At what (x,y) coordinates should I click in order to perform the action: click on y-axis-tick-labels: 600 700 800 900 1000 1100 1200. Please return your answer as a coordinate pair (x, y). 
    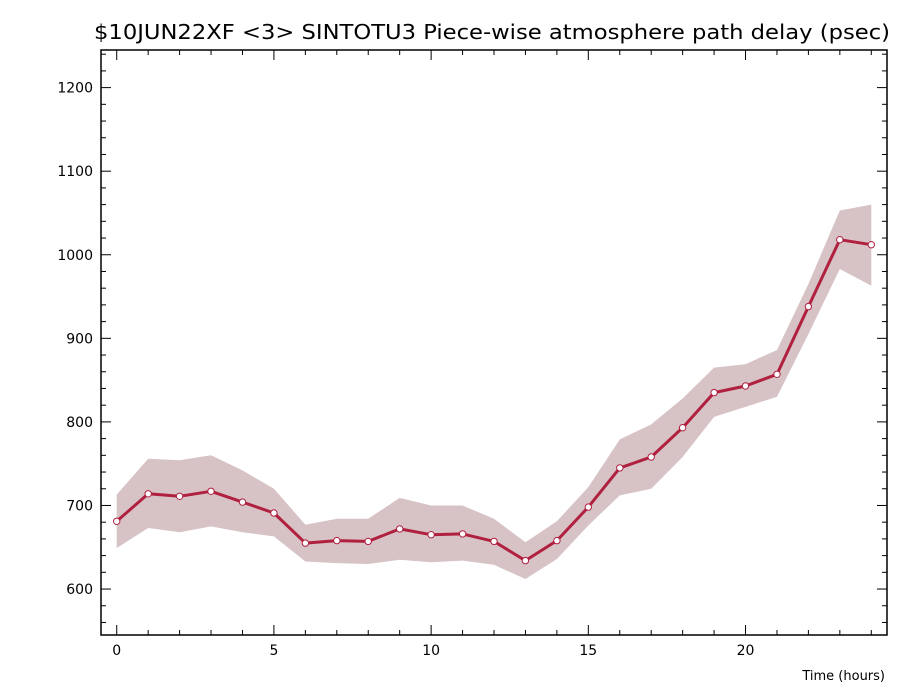
    Looking at the image, I should click on (75, 339).